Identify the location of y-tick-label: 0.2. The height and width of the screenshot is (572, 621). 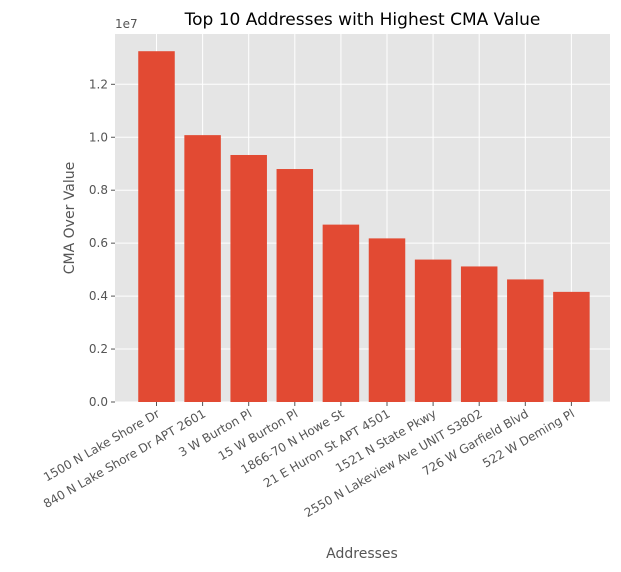
(98, 349).